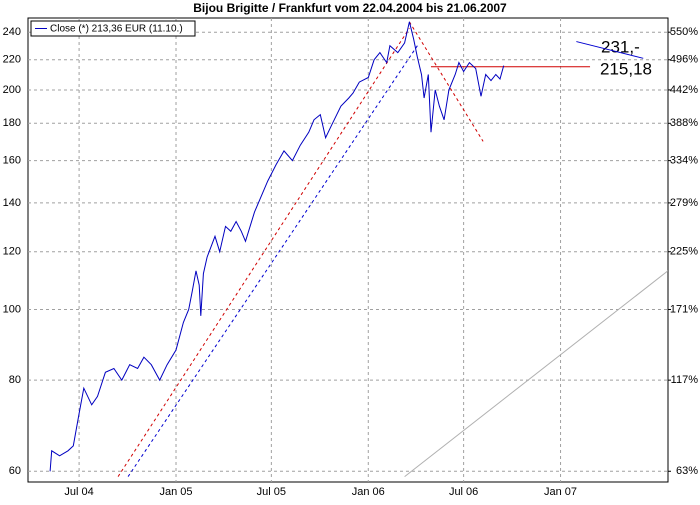  I want to click on y2-tick-label: 388%, so click(684, 123).